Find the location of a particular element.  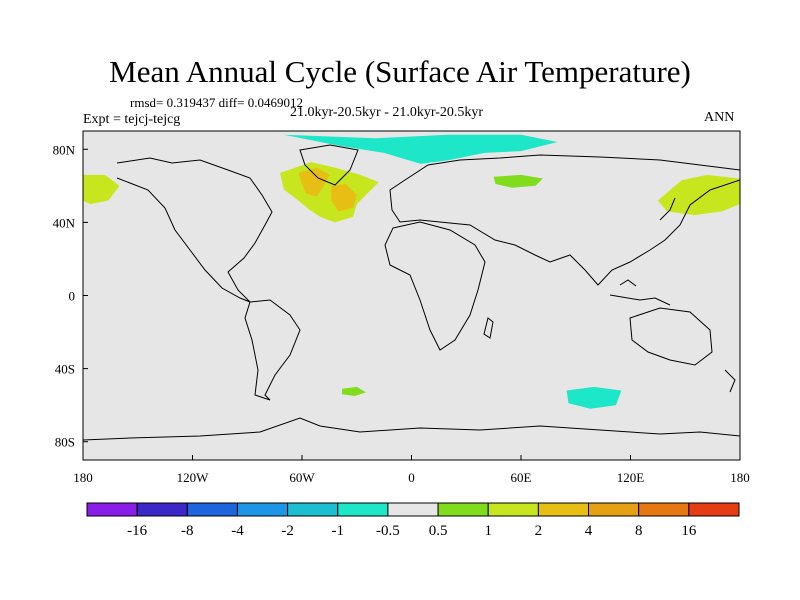

anomaly-east-asia-warm is located at coordinates (698, 195).